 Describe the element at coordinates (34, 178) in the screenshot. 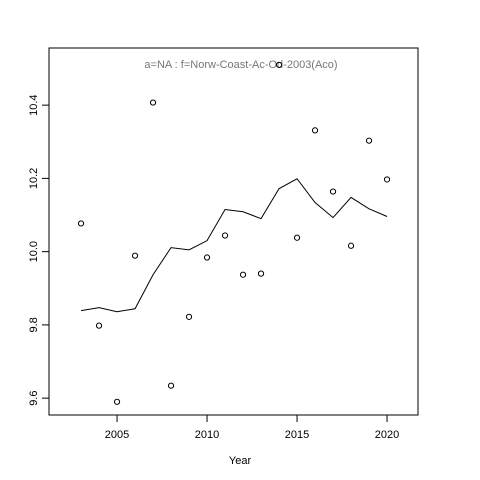

I see `y-tick-label: 10.2` at that location.